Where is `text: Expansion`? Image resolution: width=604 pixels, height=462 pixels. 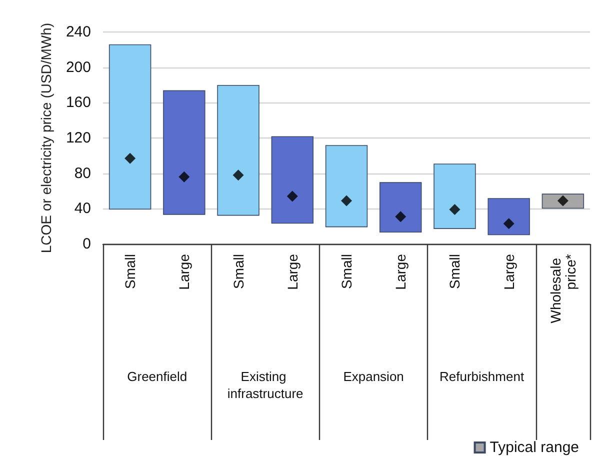 text: Expansion is located at coordinates (373, 376).